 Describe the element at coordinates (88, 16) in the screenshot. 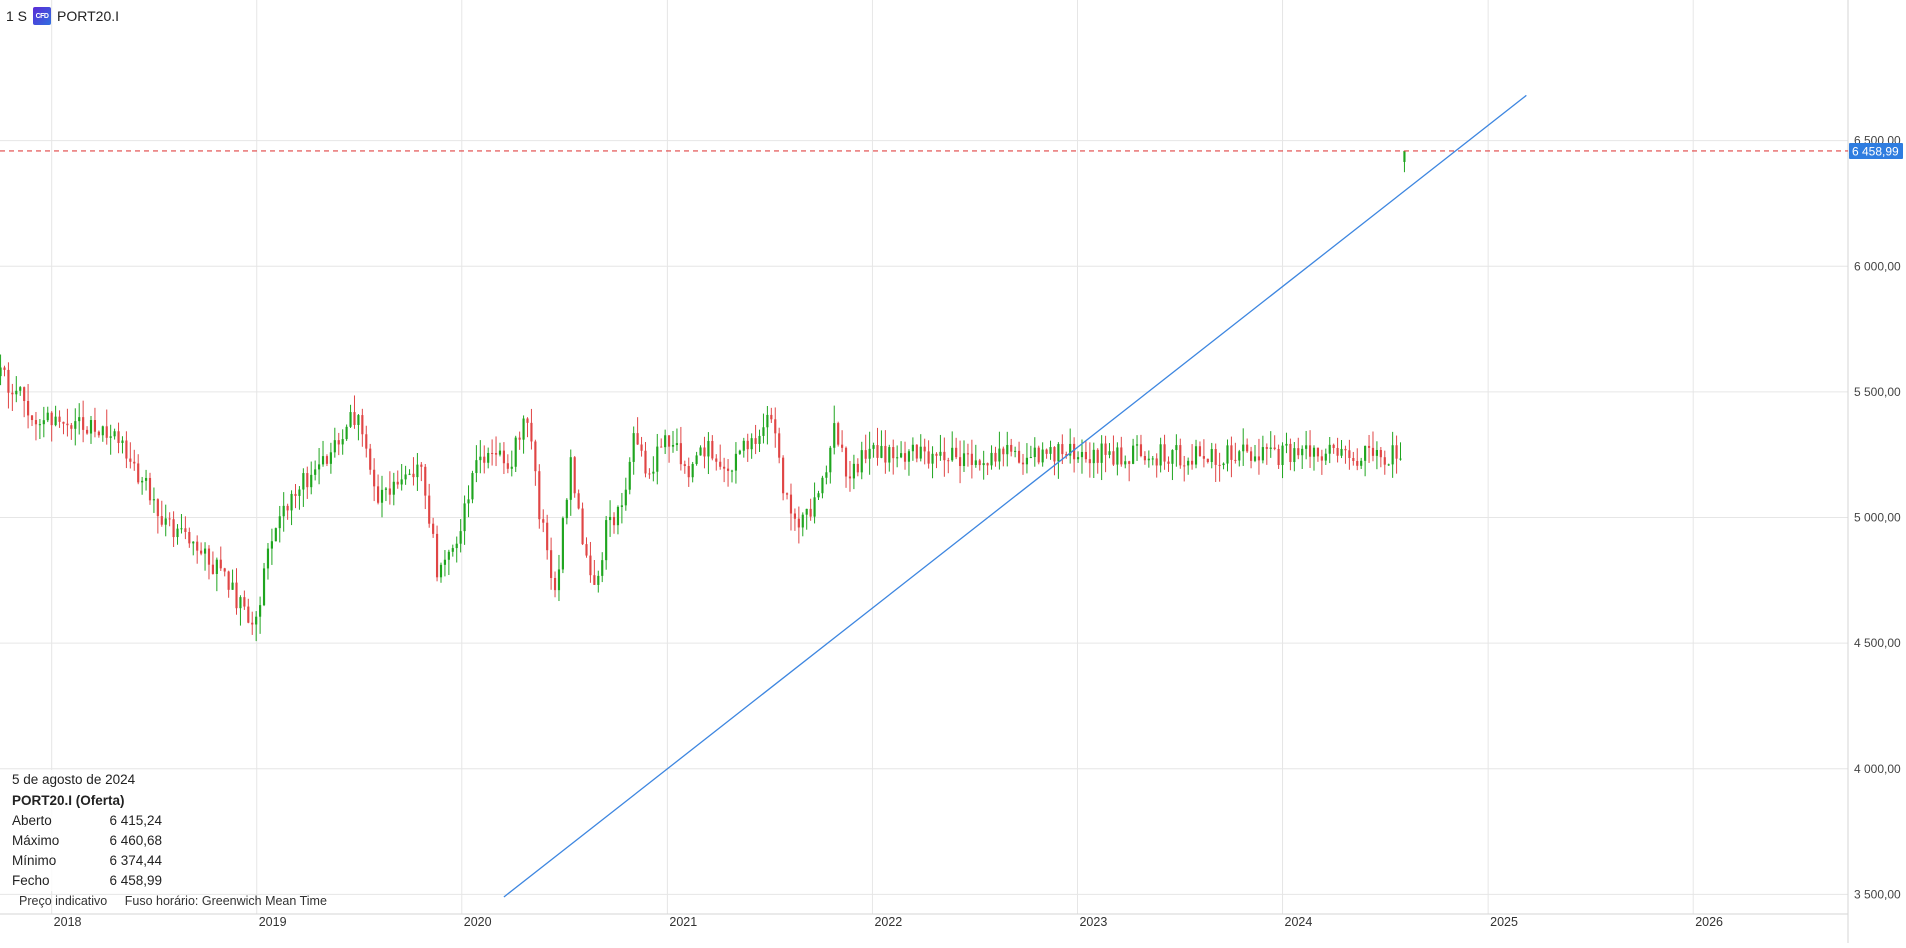

I see `symbol-label: PORT20.I` at that location.